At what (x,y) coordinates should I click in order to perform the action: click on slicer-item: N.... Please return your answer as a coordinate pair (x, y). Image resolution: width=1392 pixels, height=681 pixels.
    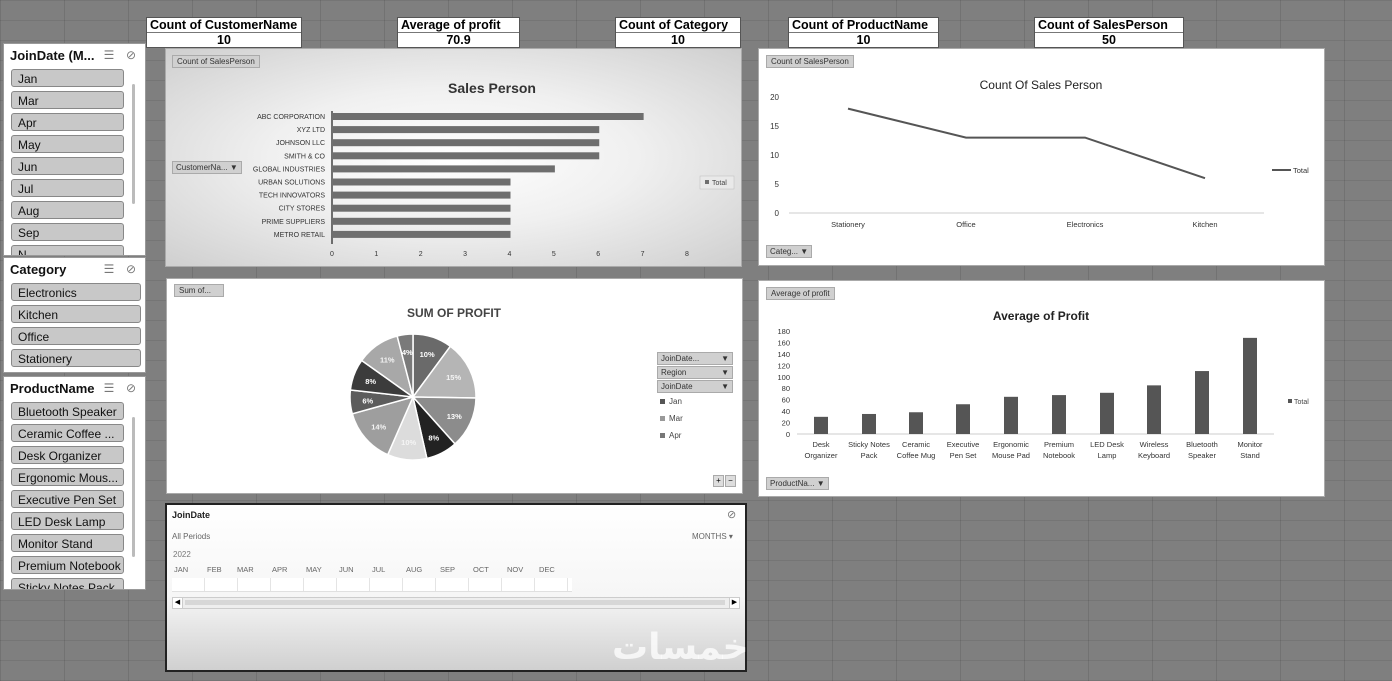
    Looking at the image, I should click on (67, 250).